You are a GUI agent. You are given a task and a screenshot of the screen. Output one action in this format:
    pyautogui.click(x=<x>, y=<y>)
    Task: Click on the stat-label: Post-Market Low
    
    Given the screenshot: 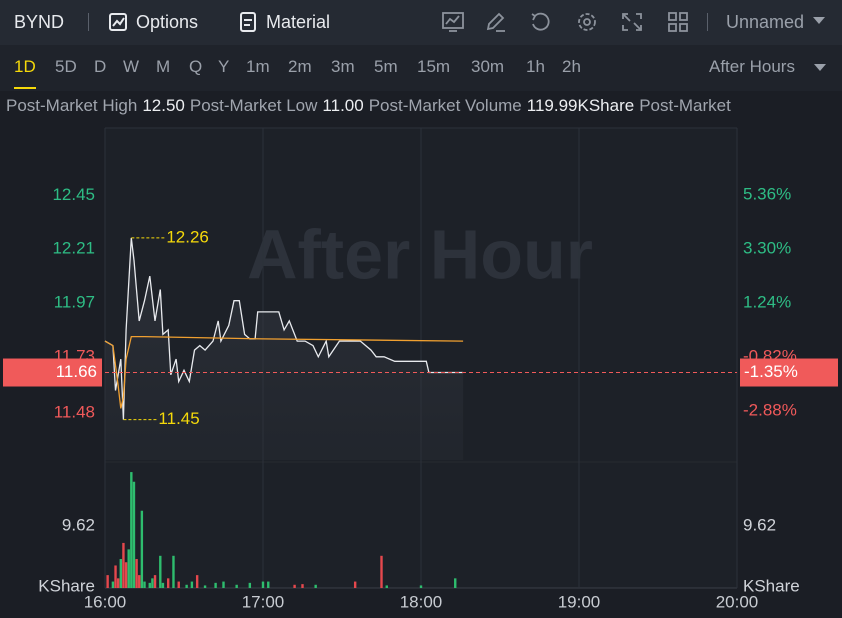 What is the action you would take?
    pyautogui.click(x=253, y=105)
    